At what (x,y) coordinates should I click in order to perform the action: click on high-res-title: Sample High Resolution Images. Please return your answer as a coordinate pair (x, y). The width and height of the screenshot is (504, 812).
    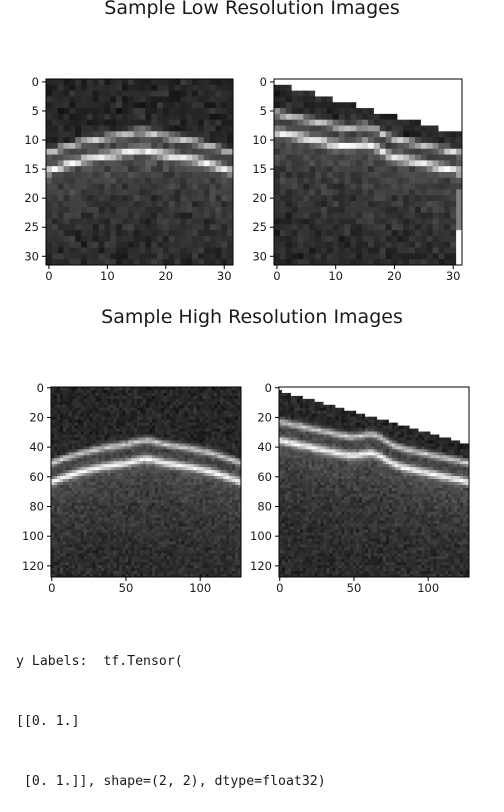
    Looking at the image, I should click on (252, 317).